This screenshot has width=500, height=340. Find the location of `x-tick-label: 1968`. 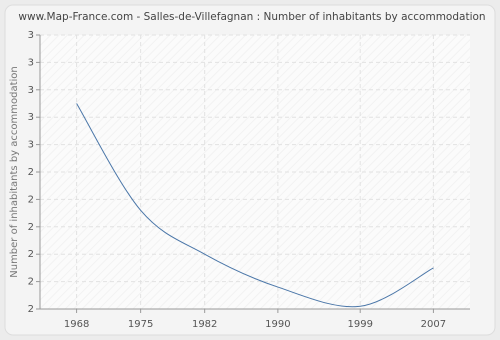

x-tick-label: 1968 is located at coordinates (76, 324).